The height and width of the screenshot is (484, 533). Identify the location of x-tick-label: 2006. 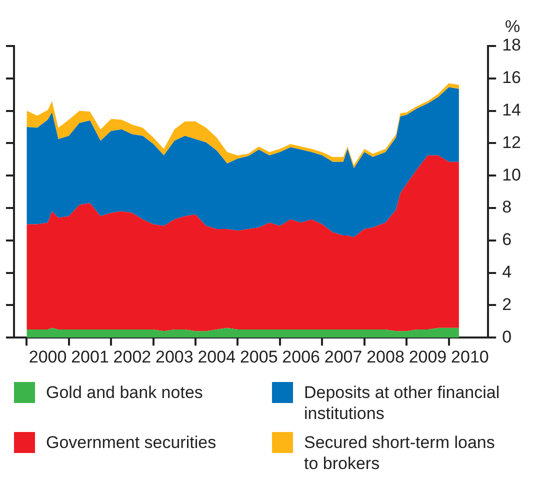
(301, 356).